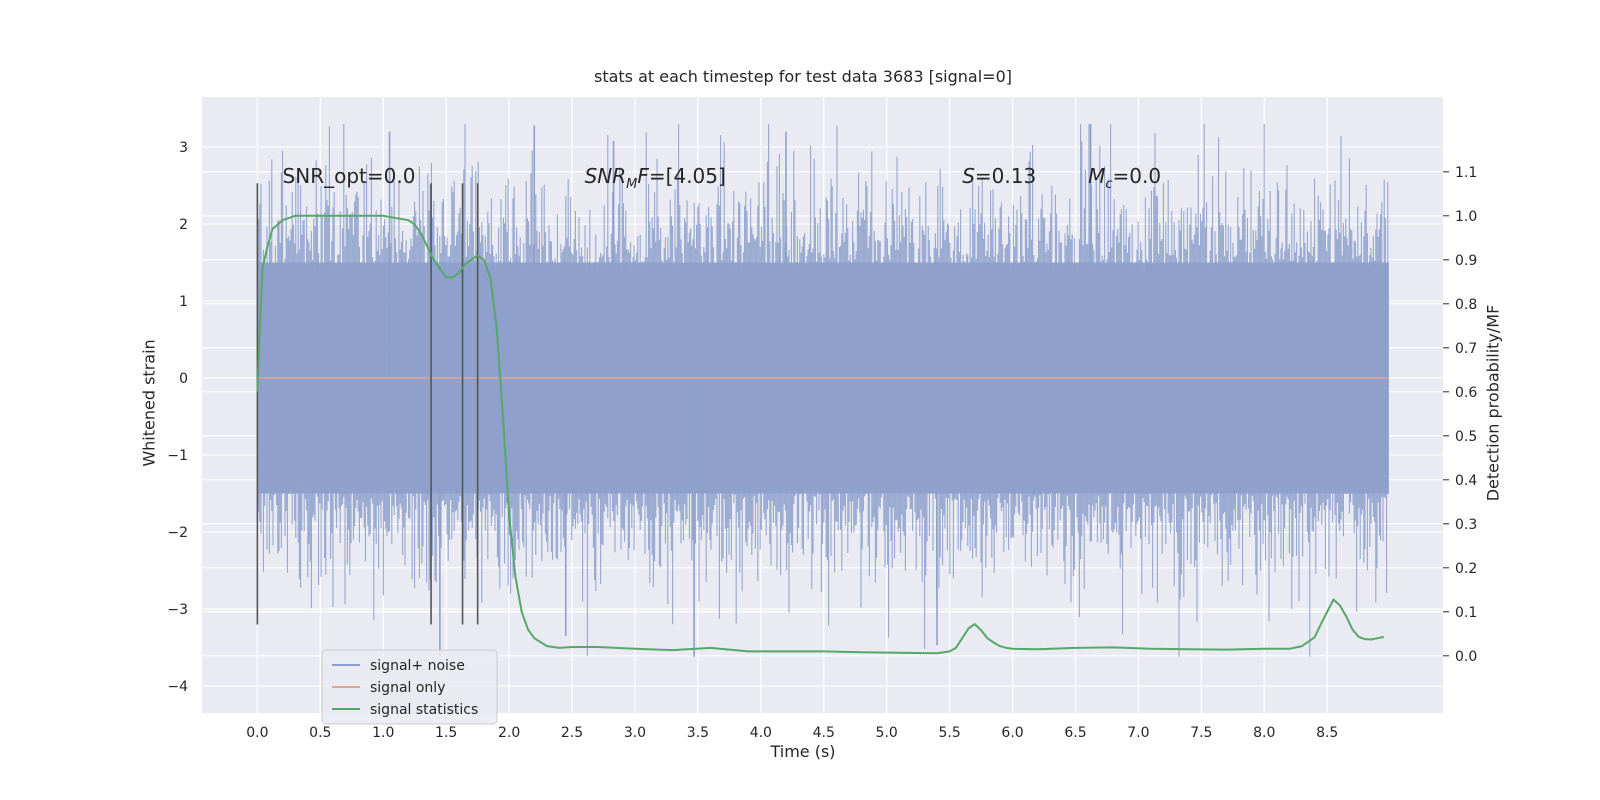  What do you see at coordinates (257, 733) in the screenshot?
I see `x-tick-label: 0.0` at bounding box center [257, 733].